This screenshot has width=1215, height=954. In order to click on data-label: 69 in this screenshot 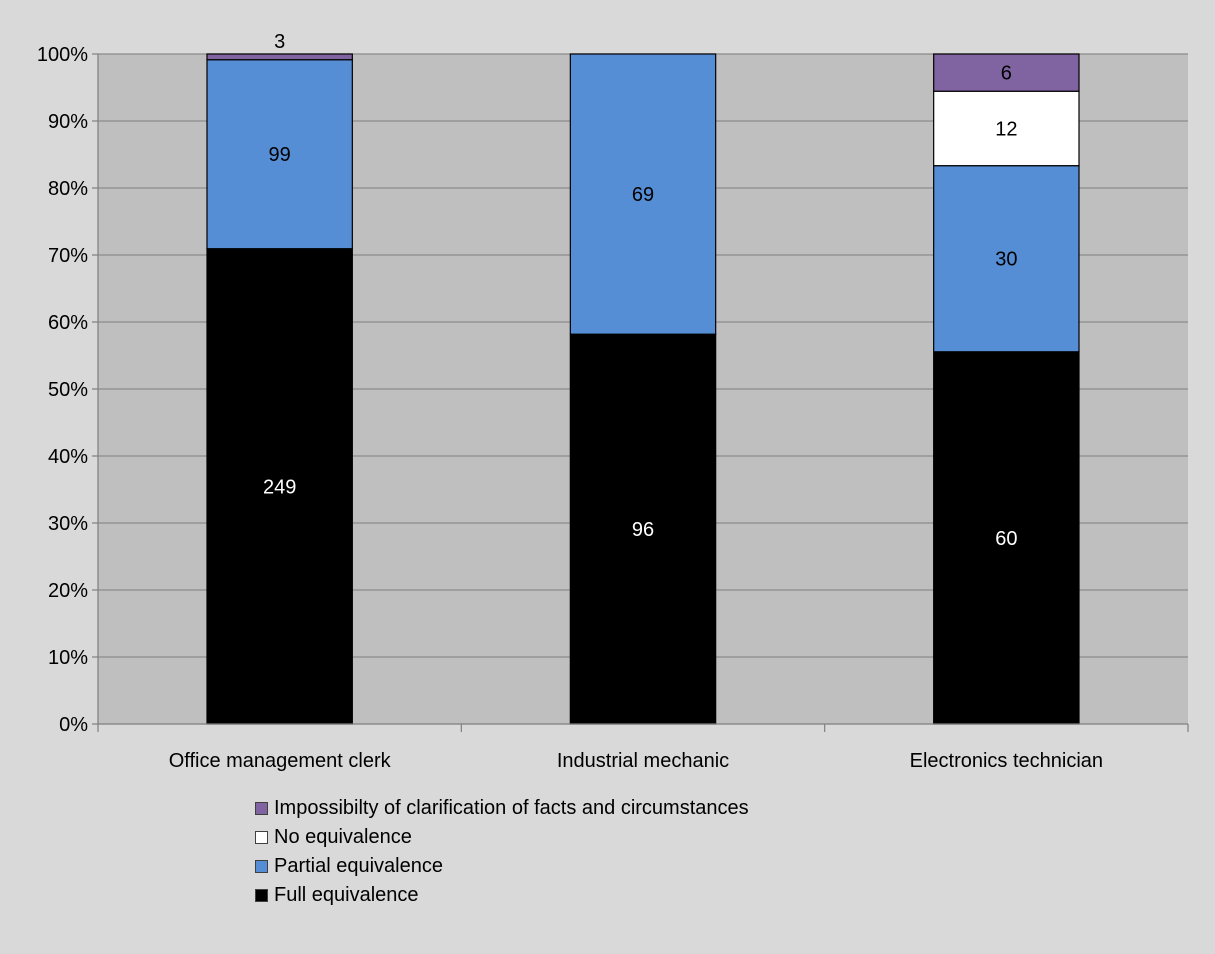, I will do `click(643, 195)`.